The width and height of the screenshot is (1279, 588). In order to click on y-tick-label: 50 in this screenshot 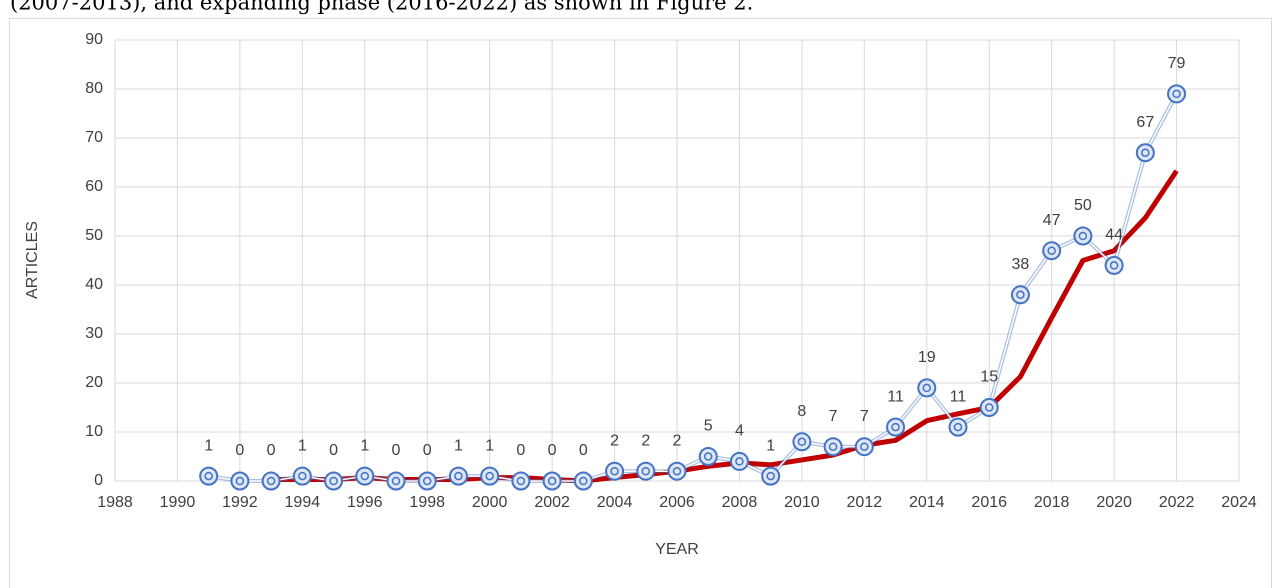, I will do `click(94, 235)`.